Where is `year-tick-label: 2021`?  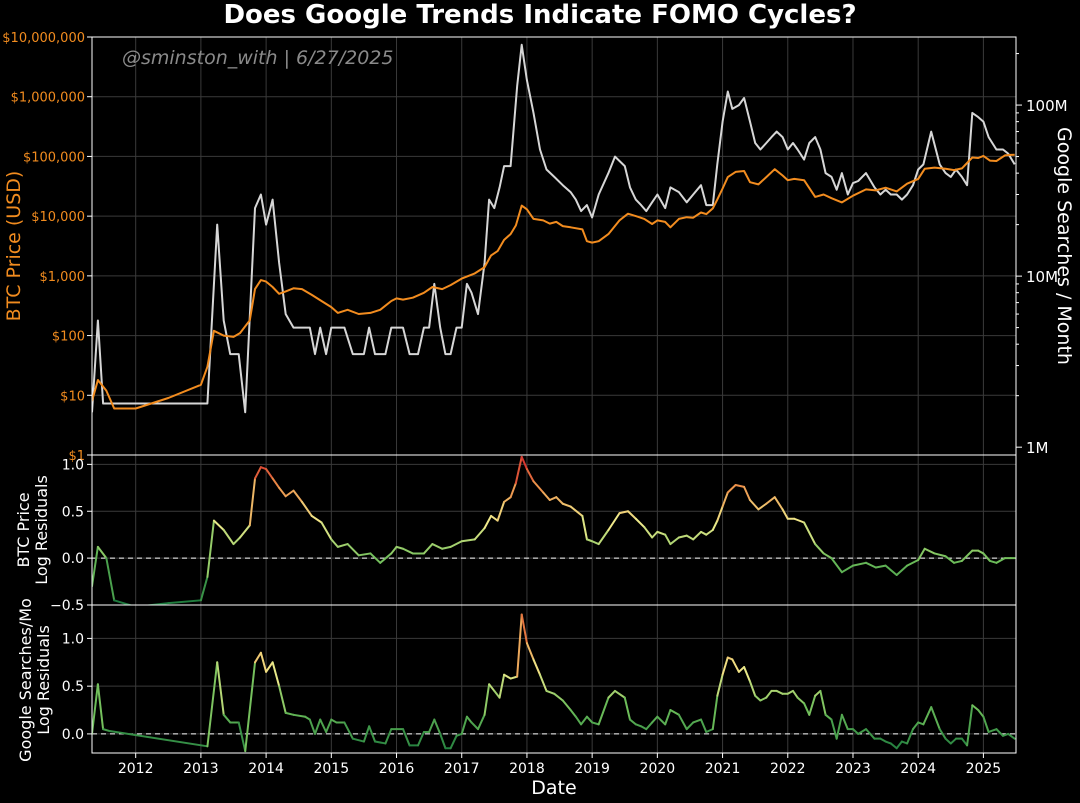
year-tick-label: 2021 is located at coordinates (723, 769).